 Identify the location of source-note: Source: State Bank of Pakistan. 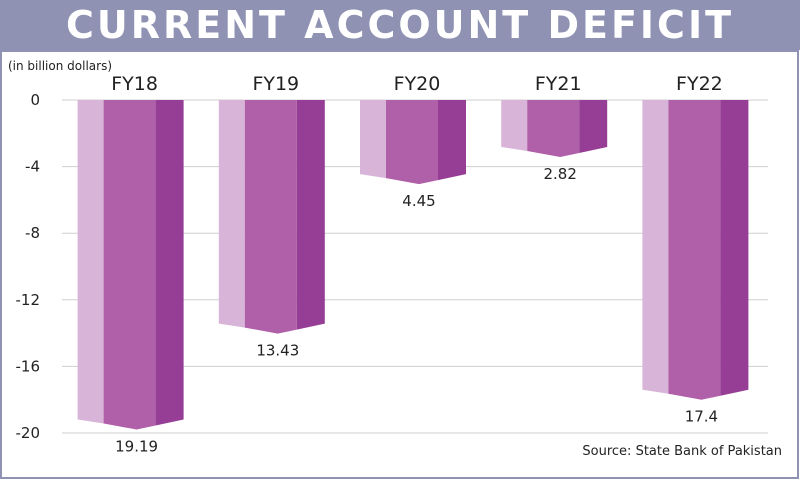
(682, 451).